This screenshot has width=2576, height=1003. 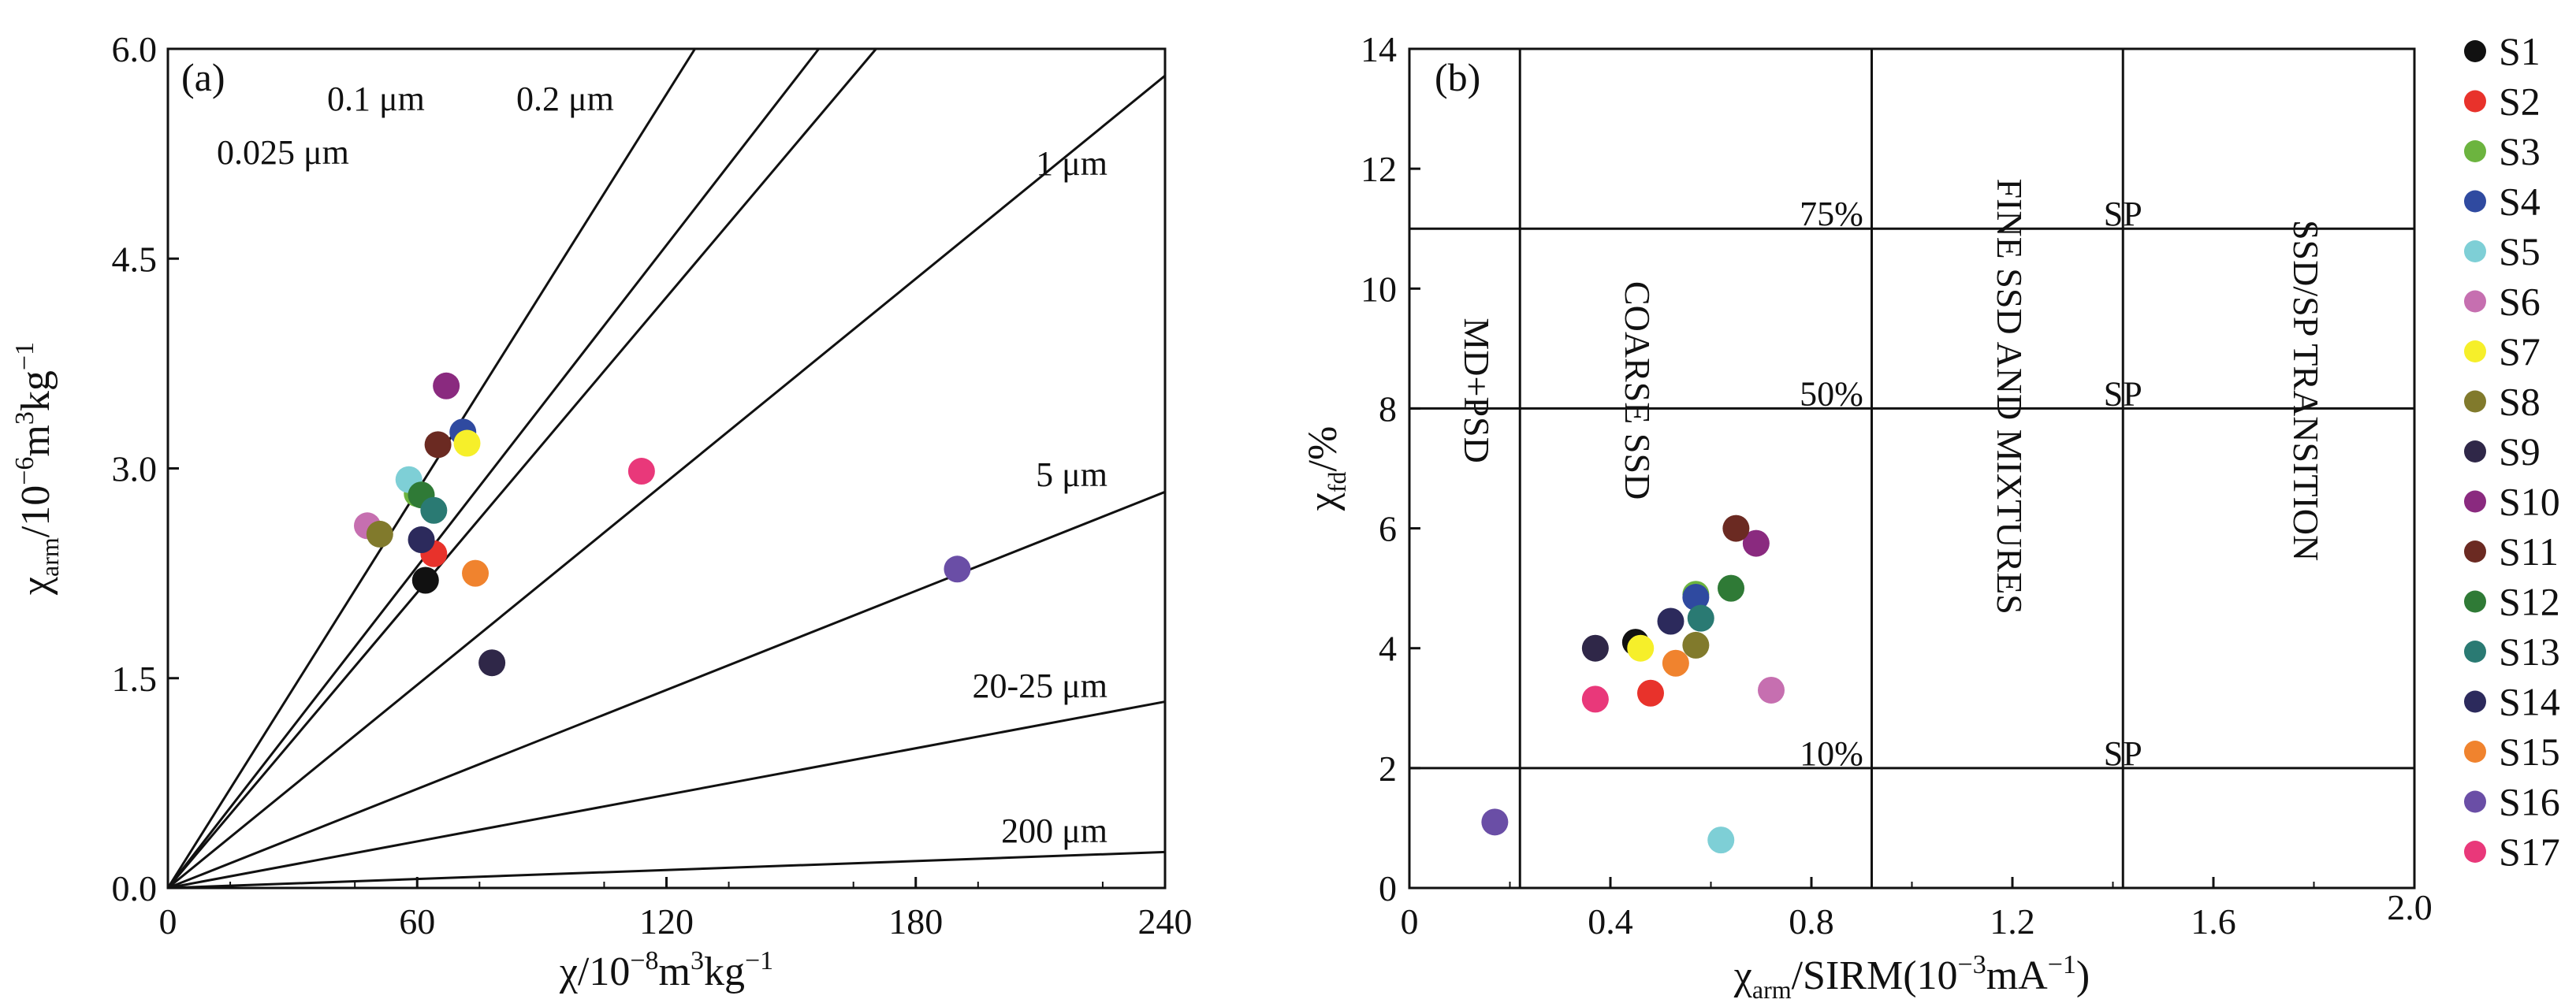 What do you see at coordinates (2475, 552) in the screenshot?
I see `legend-marker-s11` at bounding box center [2475, 552].